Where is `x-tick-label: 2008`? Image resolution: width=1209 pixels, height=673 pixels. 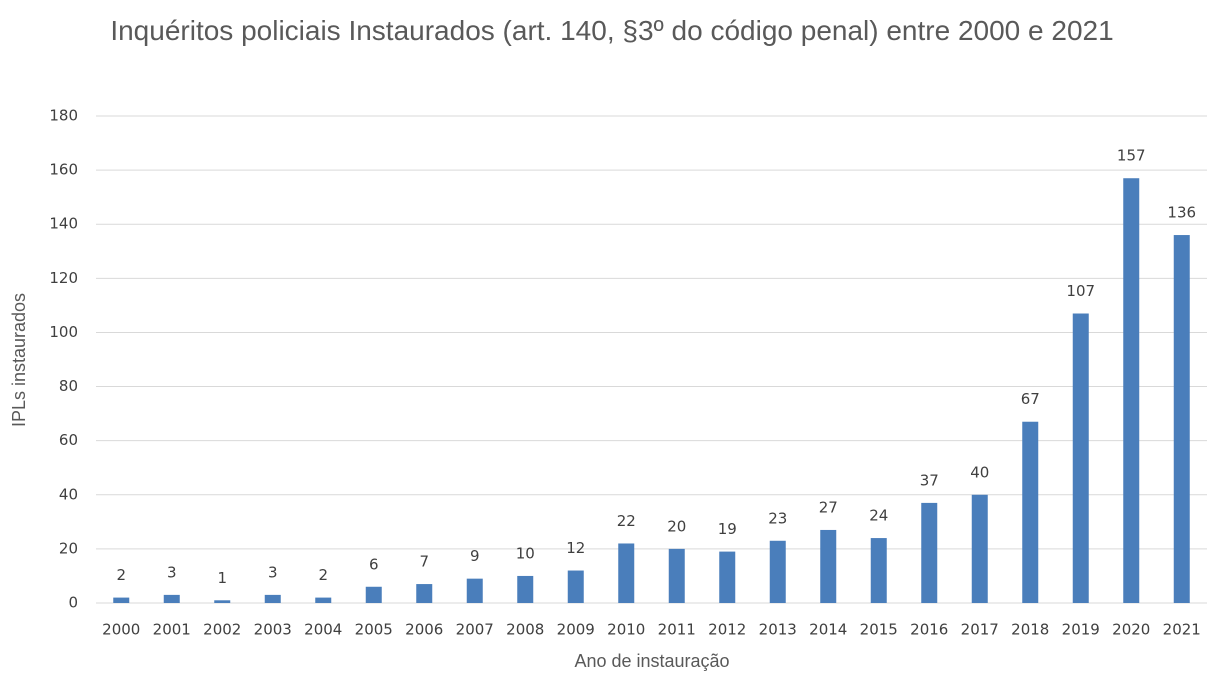 x-tick-label: 2008 is located at coordinates (525, 630).